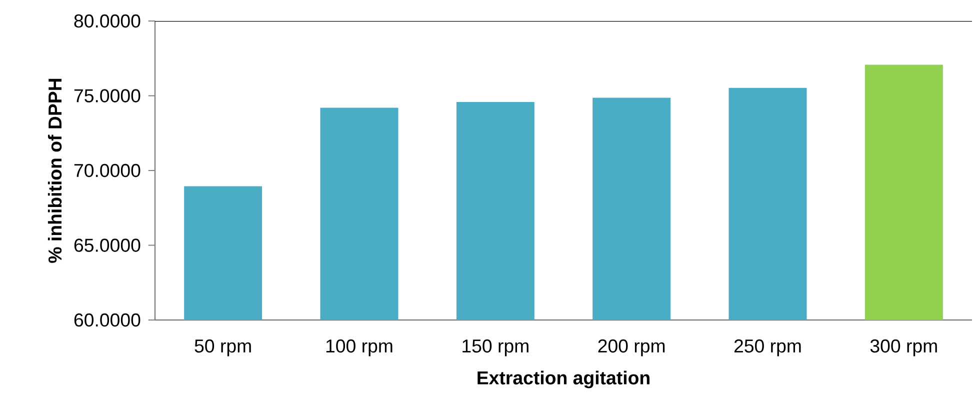  Describe the element at coordinates (55, 170) in the screenshot. I see `y-axis-title: % inhibition of DPPH` at that location.